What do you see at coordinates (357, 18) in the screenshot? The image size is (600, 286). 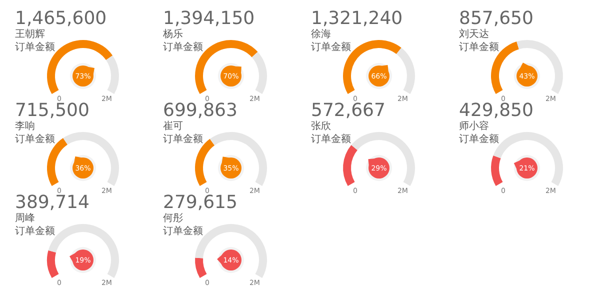 I see `chart-title: 1,321,240` at bounding box center [357, 18].